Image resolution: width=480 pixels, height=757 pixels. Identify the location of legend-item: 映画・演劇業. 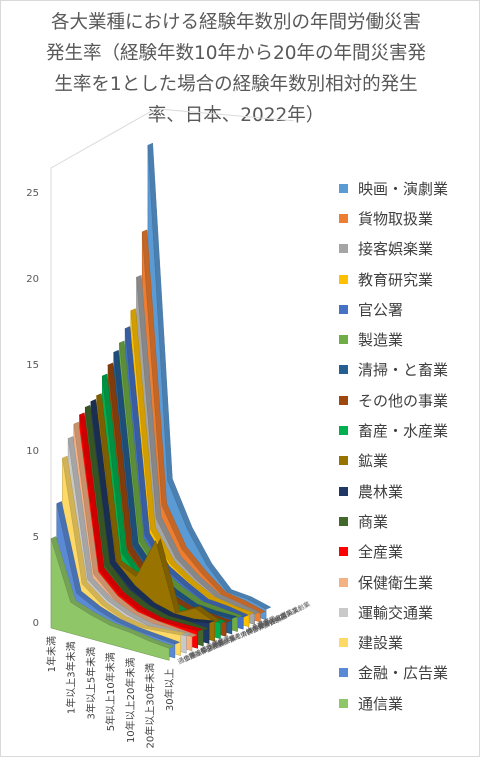
(409, 188).